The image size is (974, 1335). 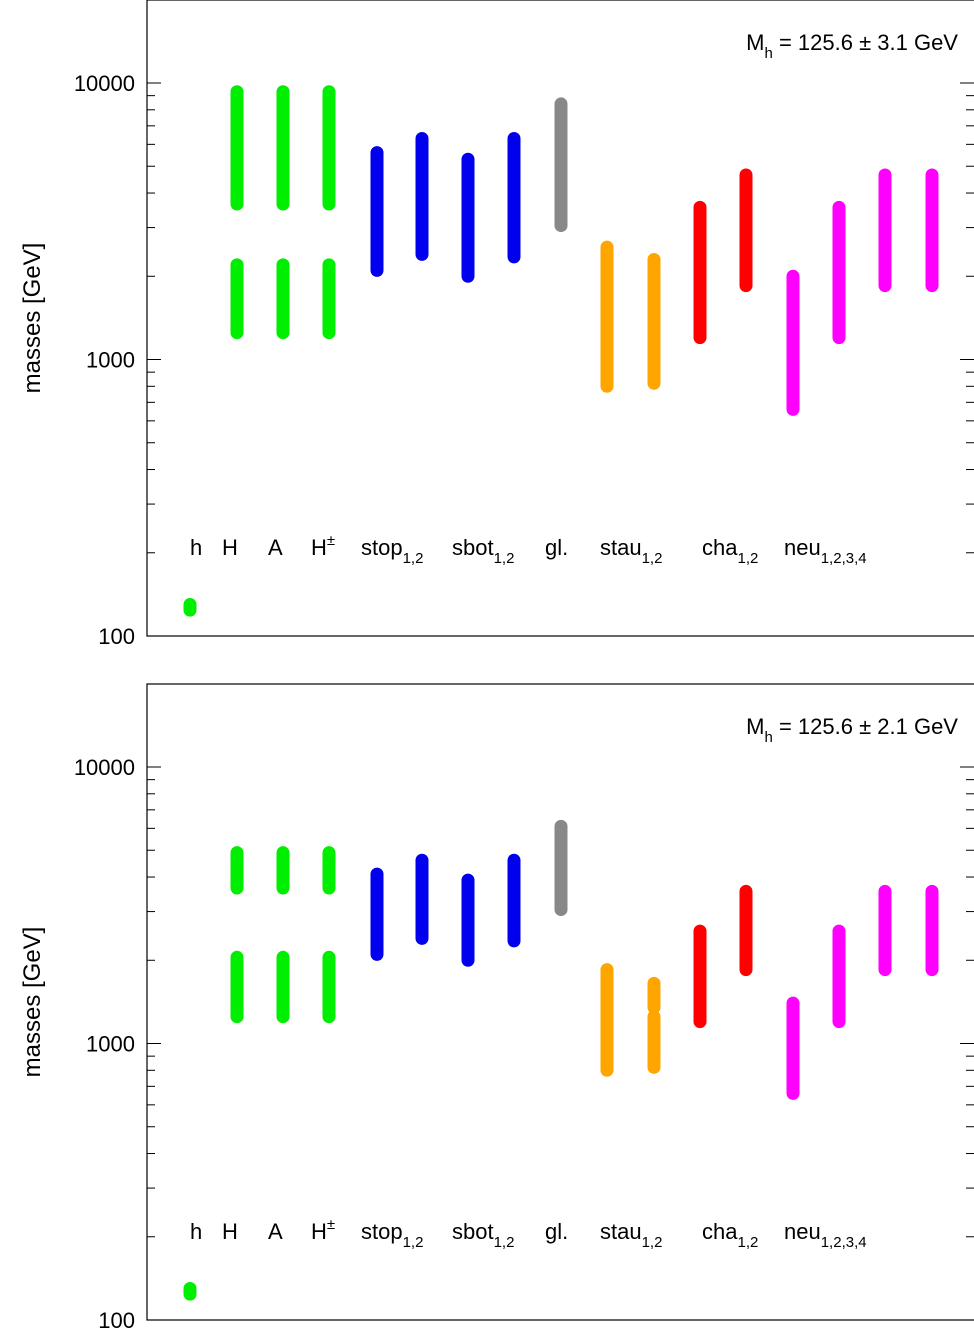 What do you see at coordinates (852, 46) in the screenshot?
I see `annotation-mh: Mh = 125.6 ± 3.1 GeV` at bounding box center [852, 46].